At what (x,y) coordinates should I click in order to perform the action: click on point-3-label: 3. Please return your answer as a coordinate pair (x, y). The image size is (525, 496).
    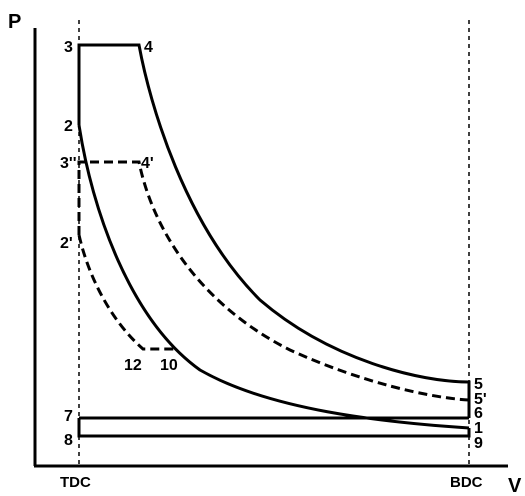
    Looking at the image, I should click on (68, 47).